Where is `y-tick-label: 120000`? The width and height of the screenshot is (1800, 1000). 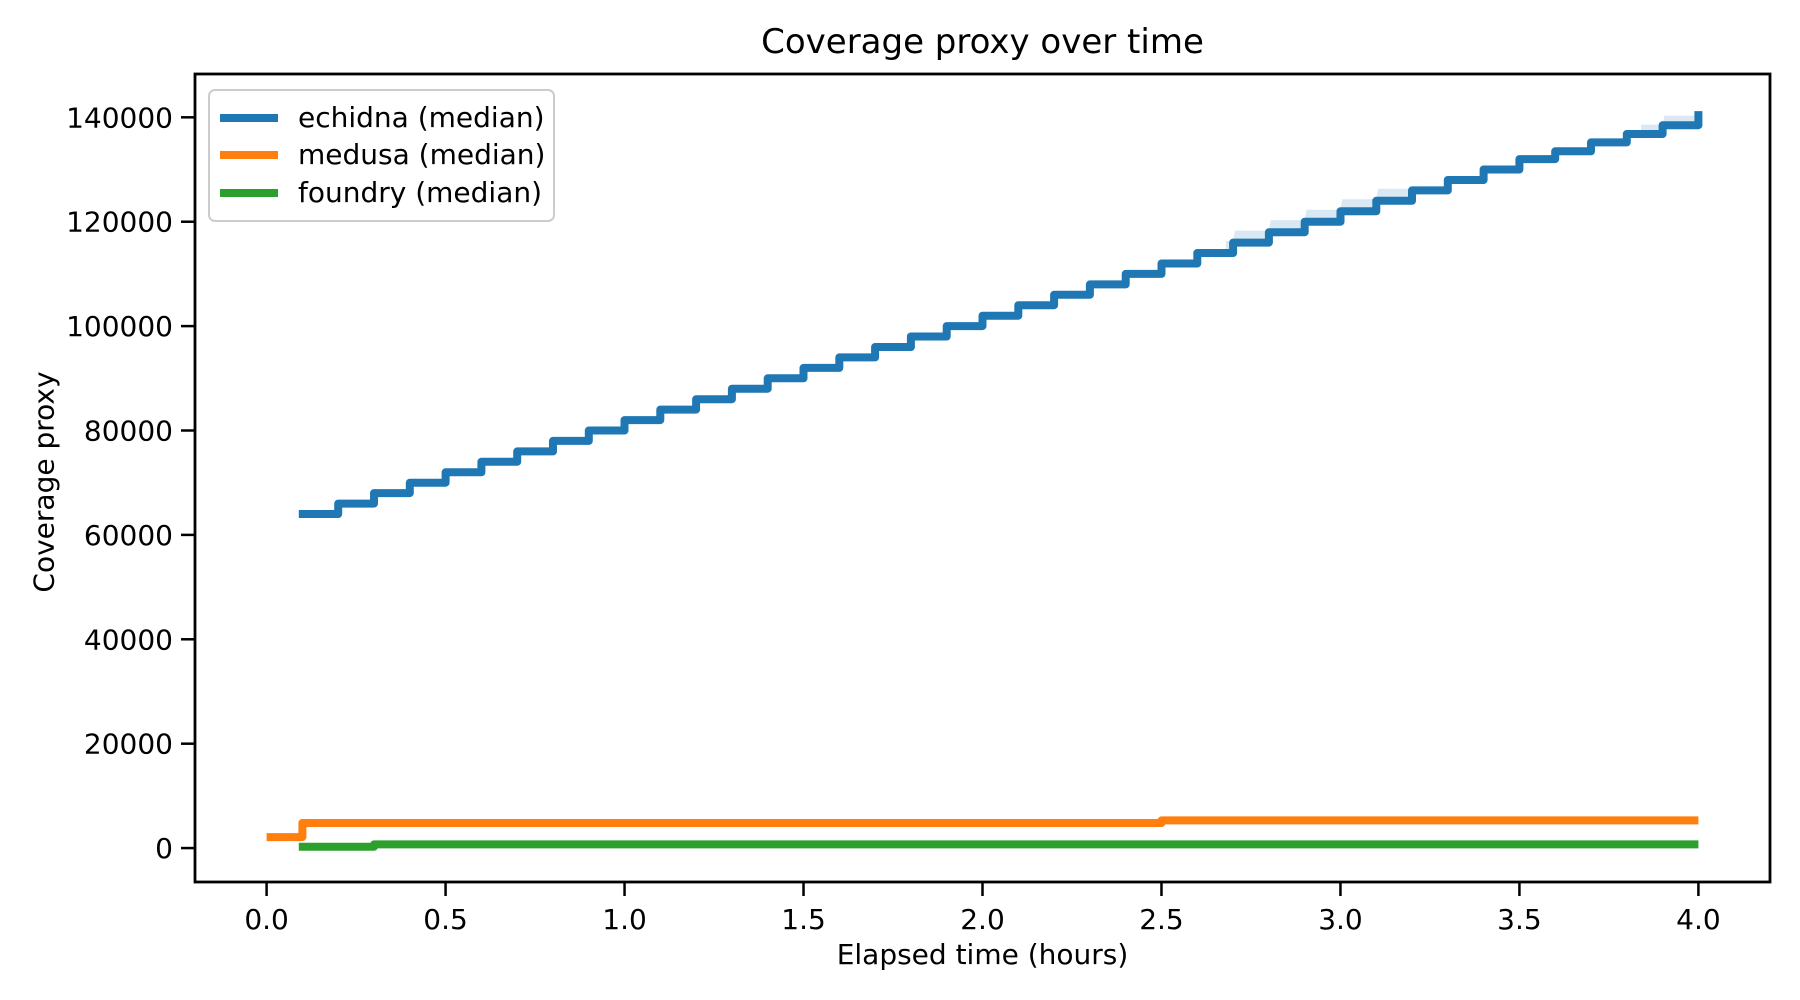 y-tick-label: 120000 is located at coordinates (119, 222).